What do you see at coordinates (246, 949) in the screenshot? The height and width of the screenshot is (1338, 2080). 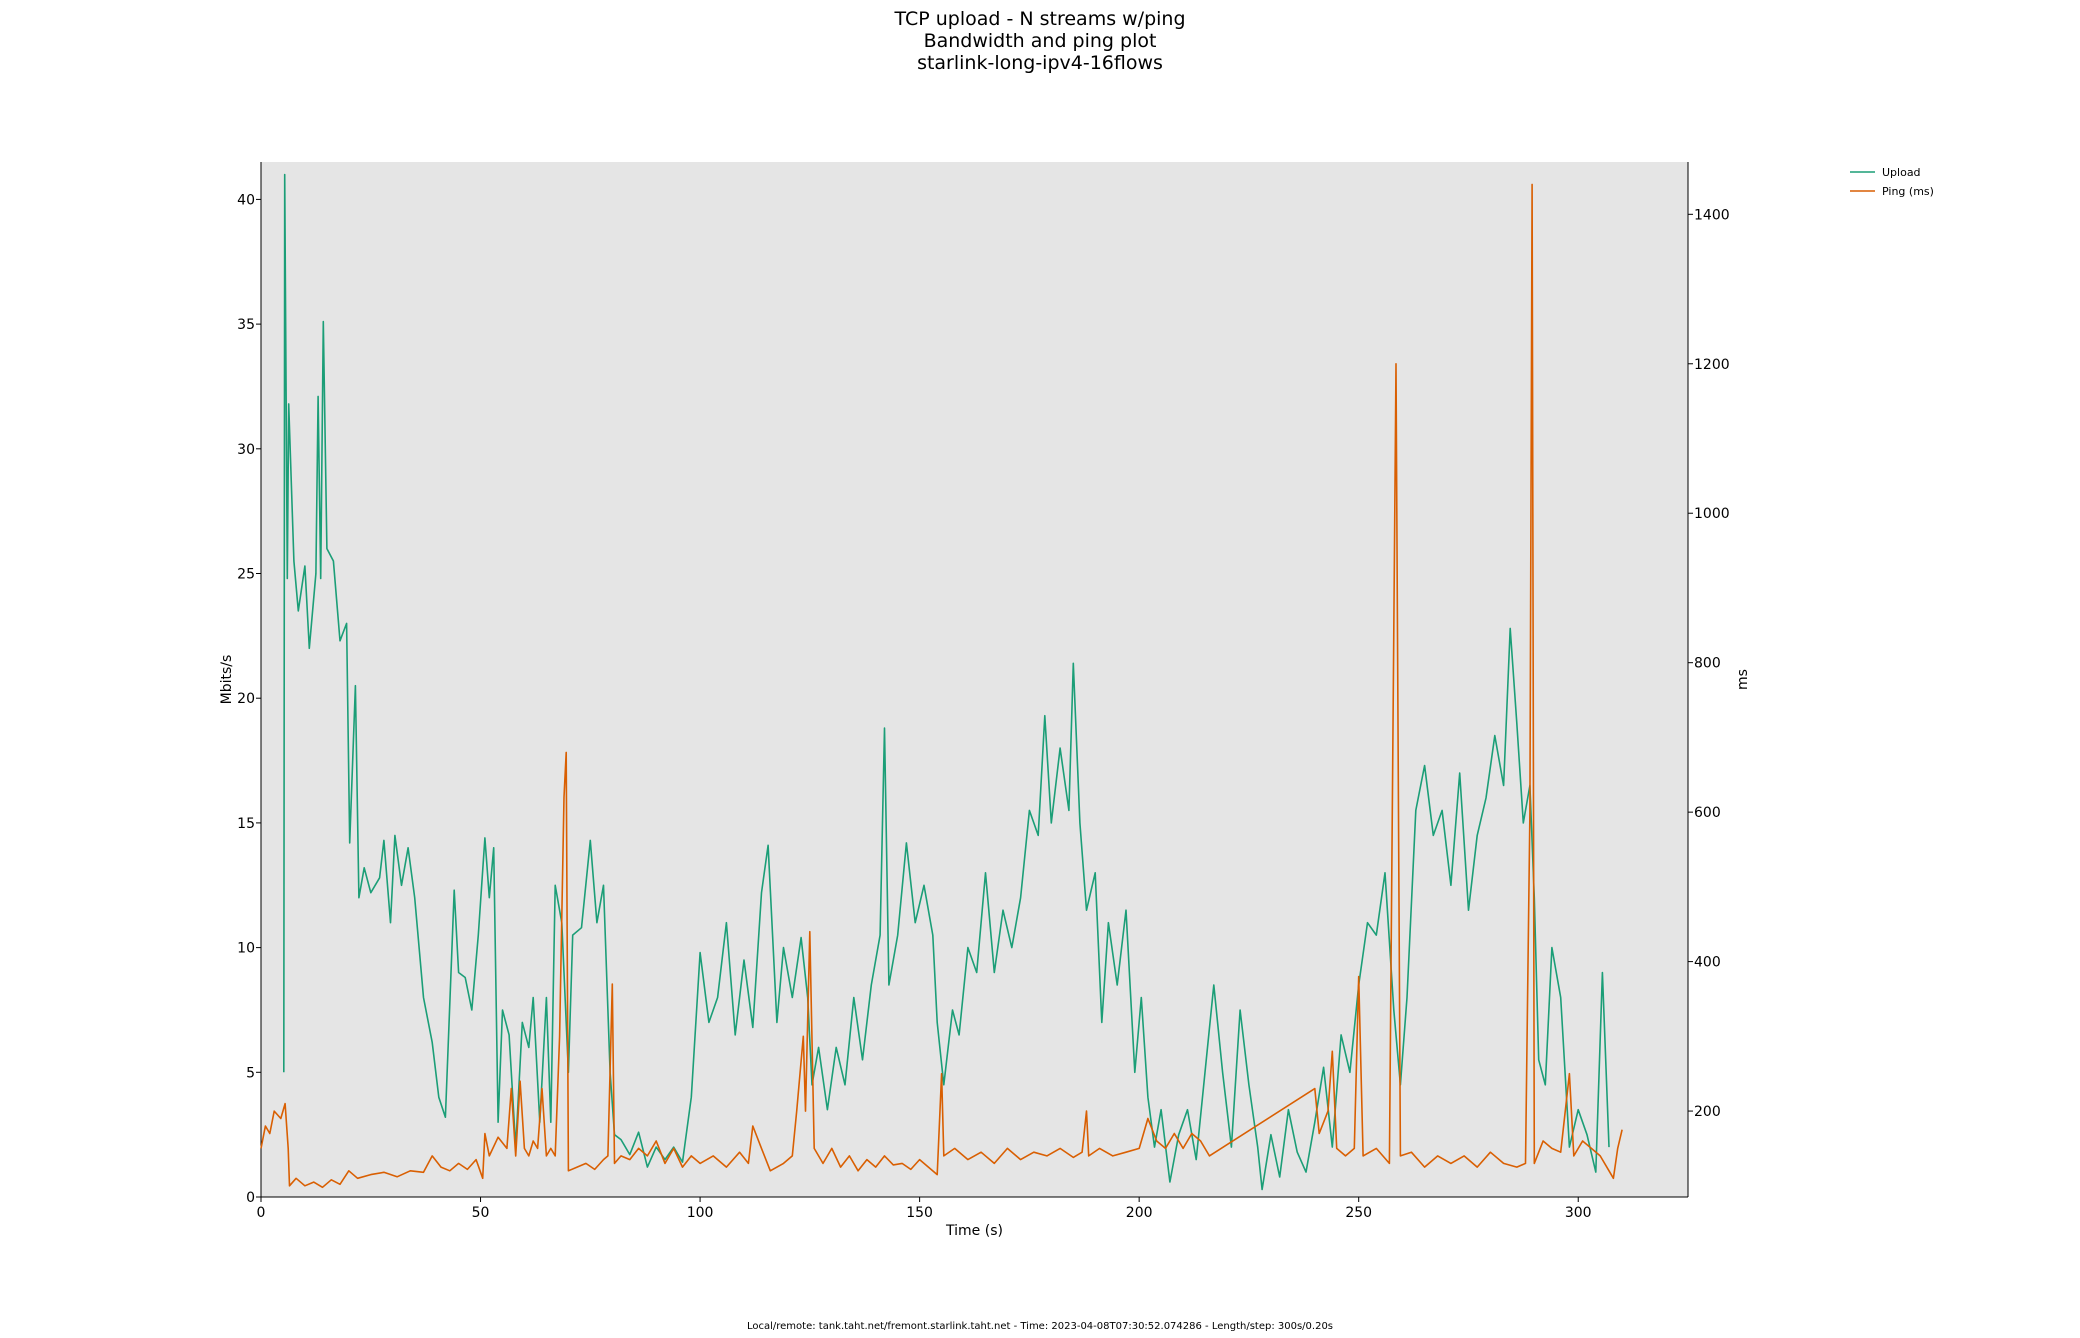 I see `left-y-tick-label: 10` at bounding box center [246, 949].